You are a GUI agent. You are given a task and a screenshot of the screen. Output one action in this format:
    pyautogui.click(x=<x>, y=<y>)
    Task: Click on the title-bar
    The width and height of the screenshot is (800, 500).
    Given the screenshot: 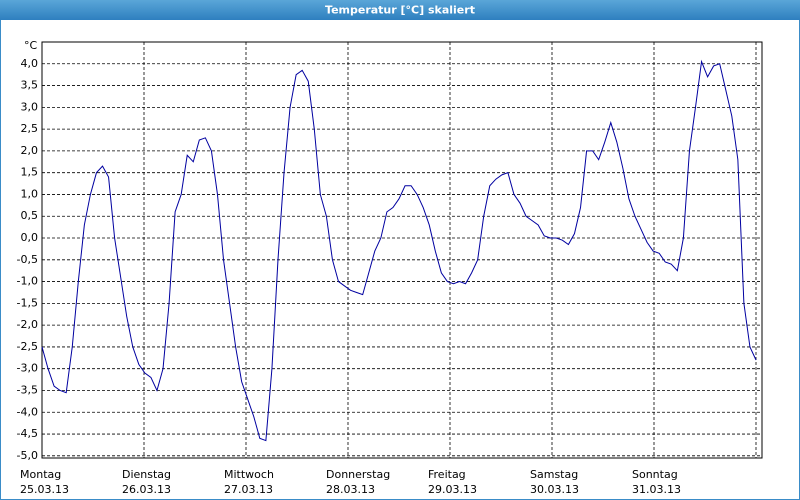 What is the action you would take?
    pyautogui.click(x=400, y=10)
    